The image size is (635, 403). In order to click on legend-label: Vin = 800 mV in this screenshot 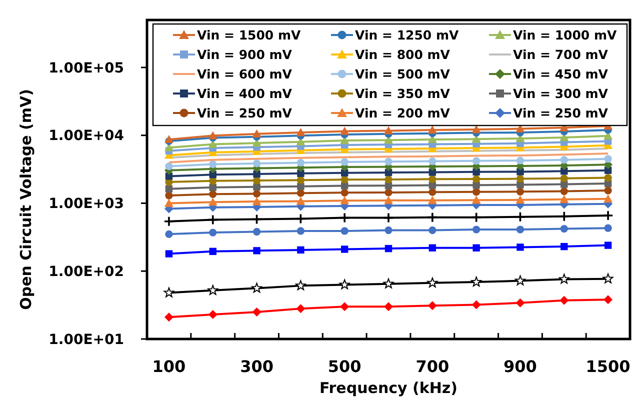, I will do `click(402, 54)`.